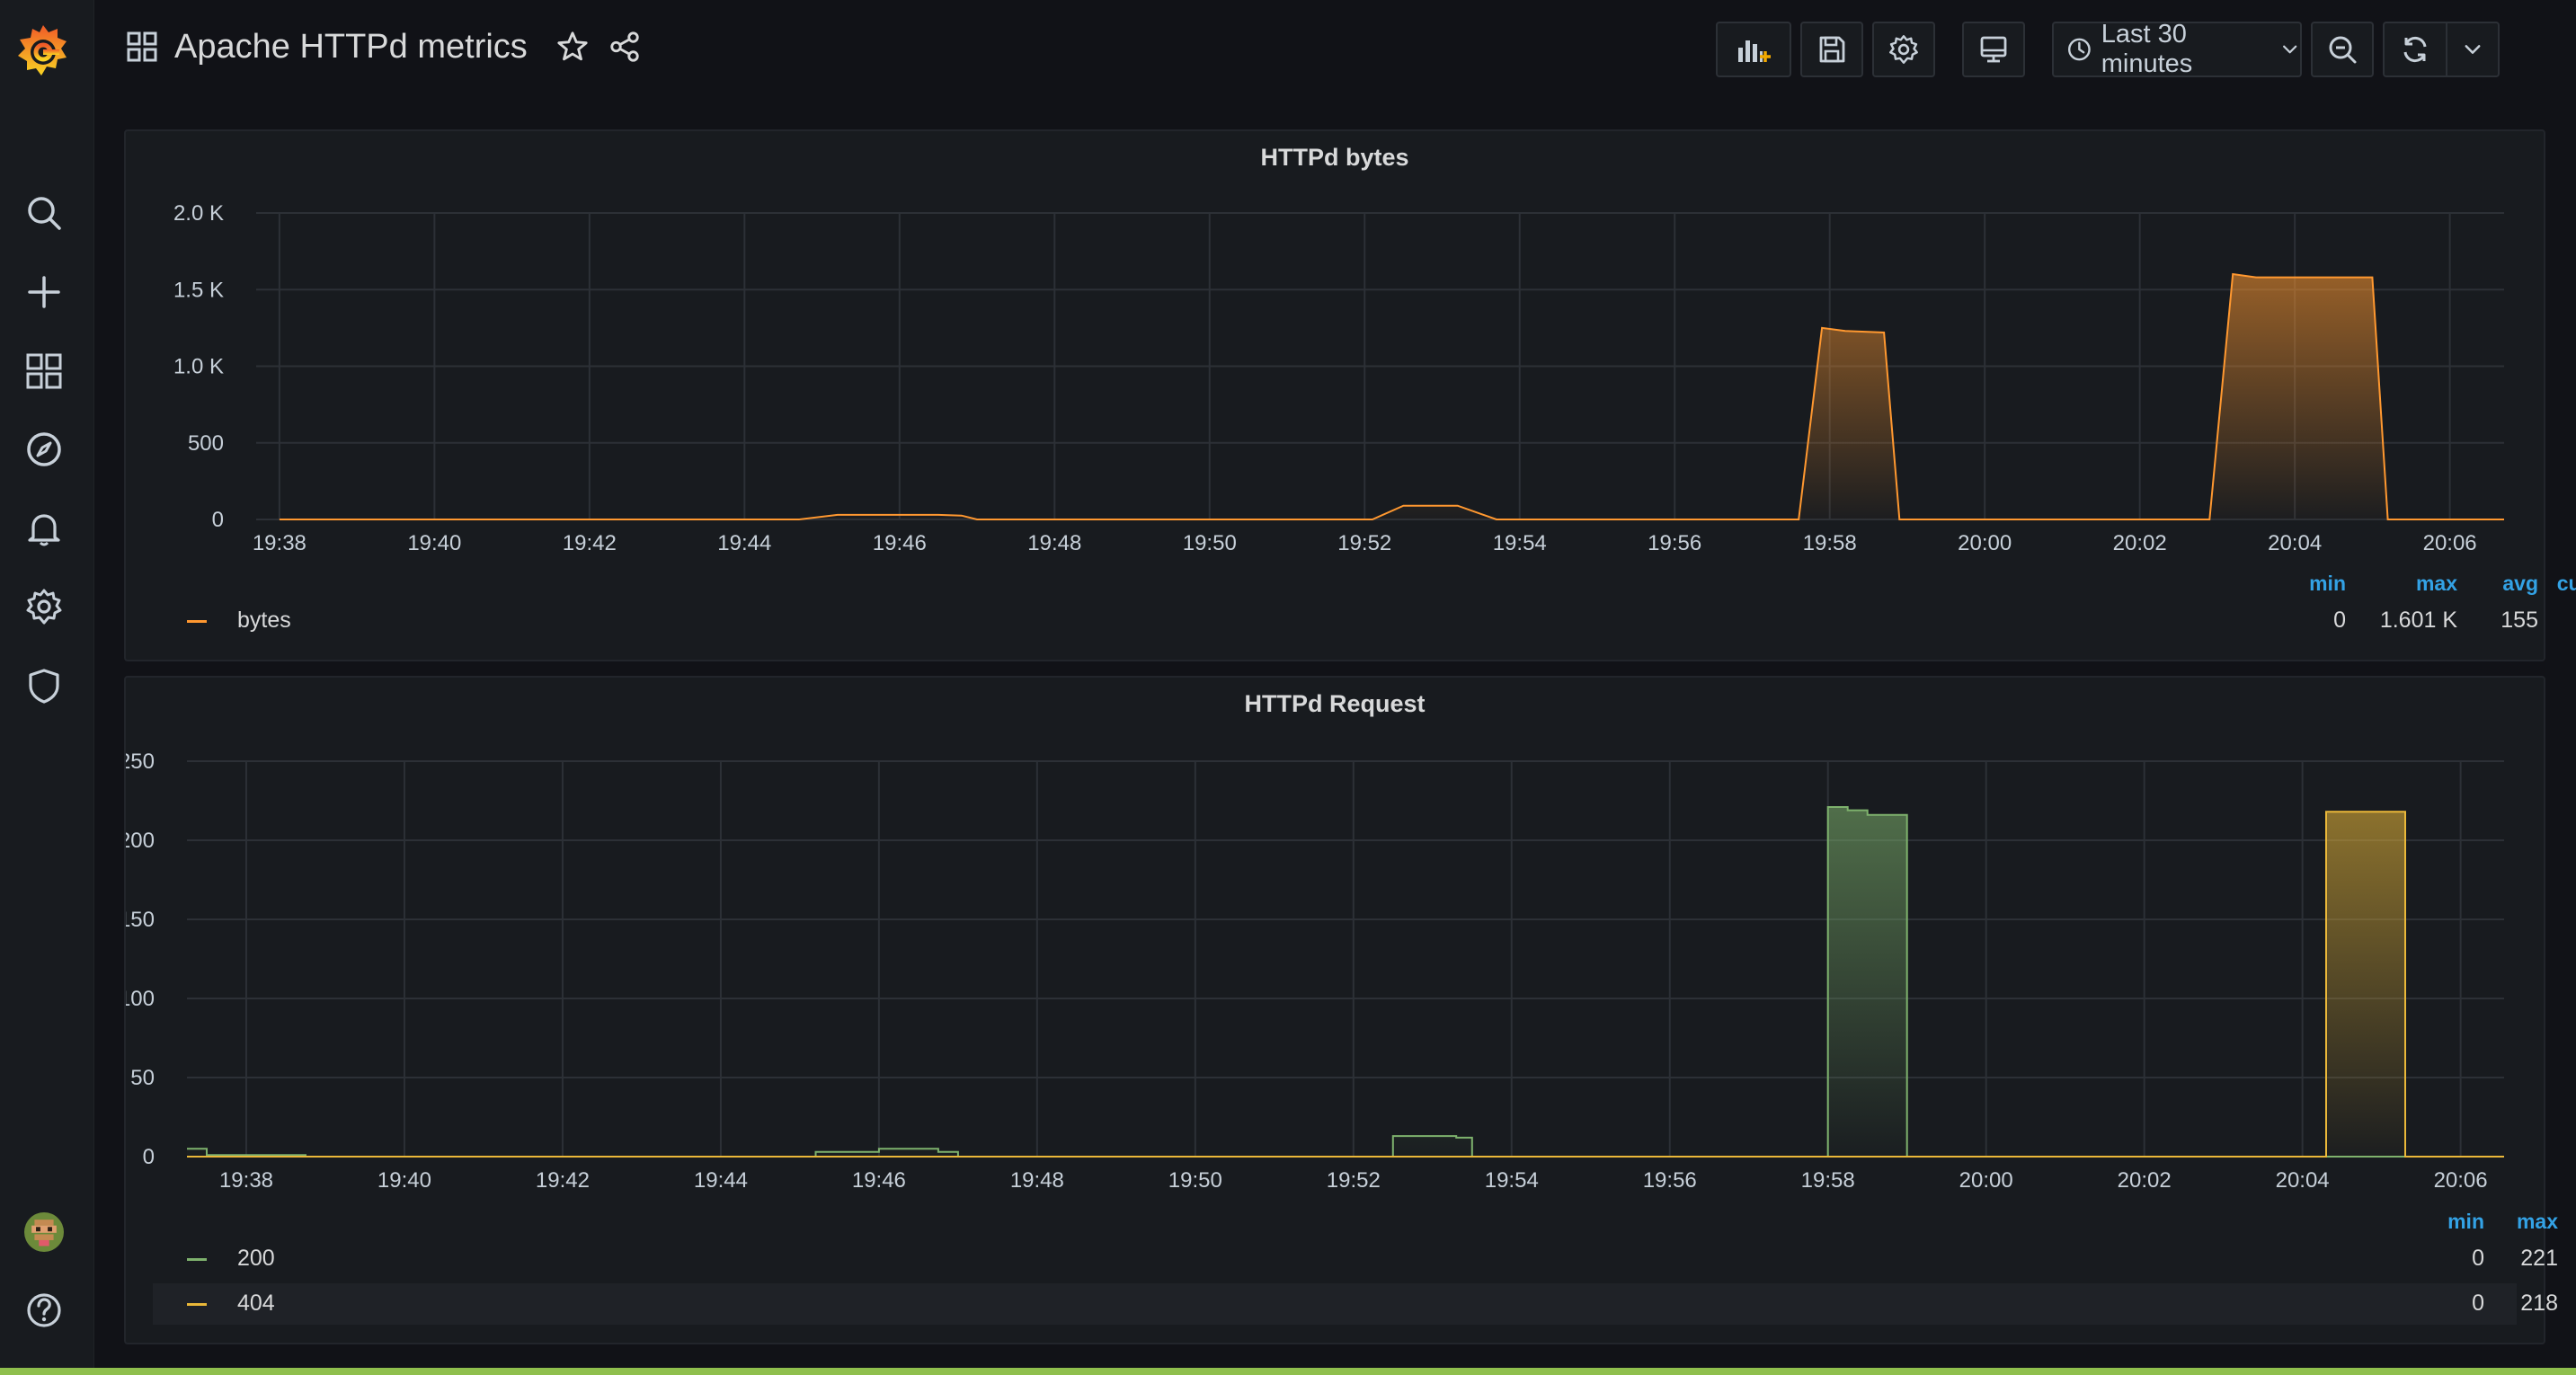 This screenshot has height=1375, width=2576. I want to click on legend-value-max: 221, so click(2539, 1259).